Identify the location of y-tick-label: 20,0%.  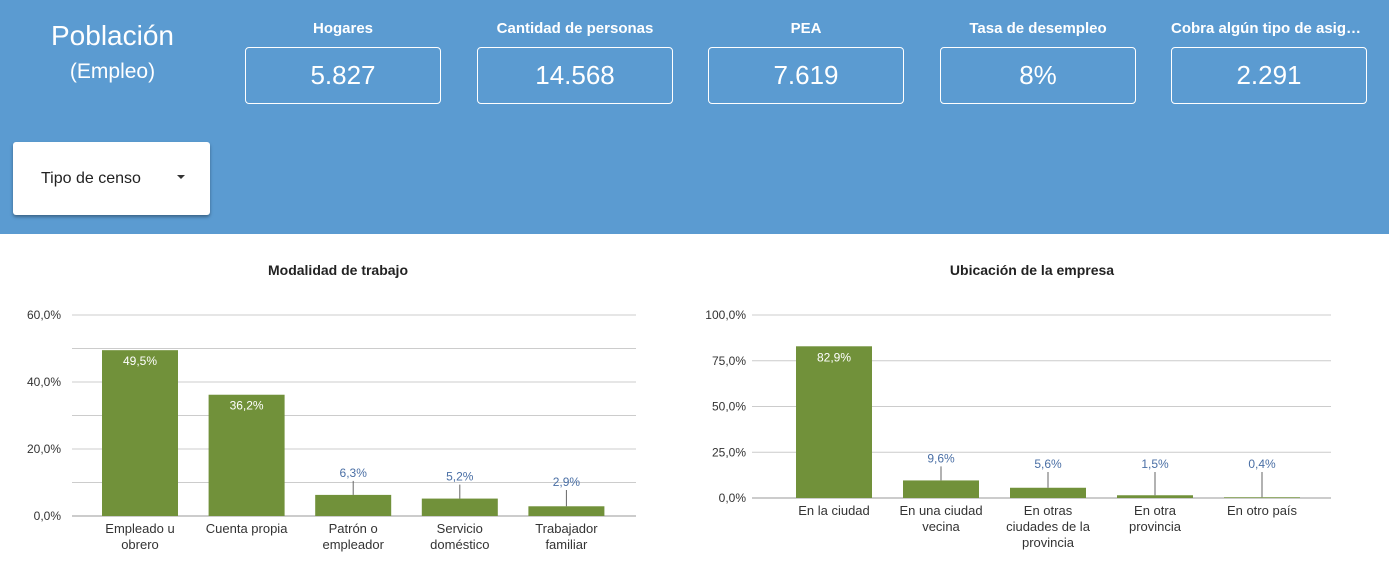
(44, 449).